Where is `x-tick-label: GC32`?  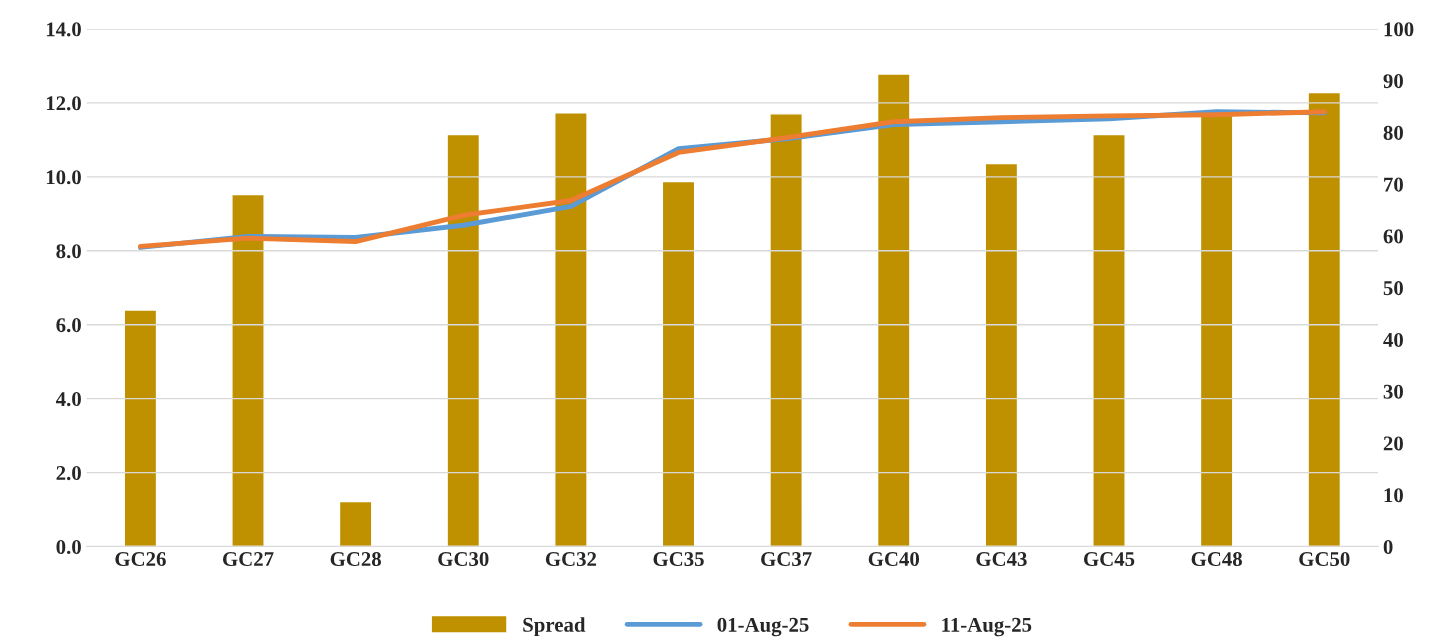
x-tick-label: GC32 is located at coordinates (571, 559).